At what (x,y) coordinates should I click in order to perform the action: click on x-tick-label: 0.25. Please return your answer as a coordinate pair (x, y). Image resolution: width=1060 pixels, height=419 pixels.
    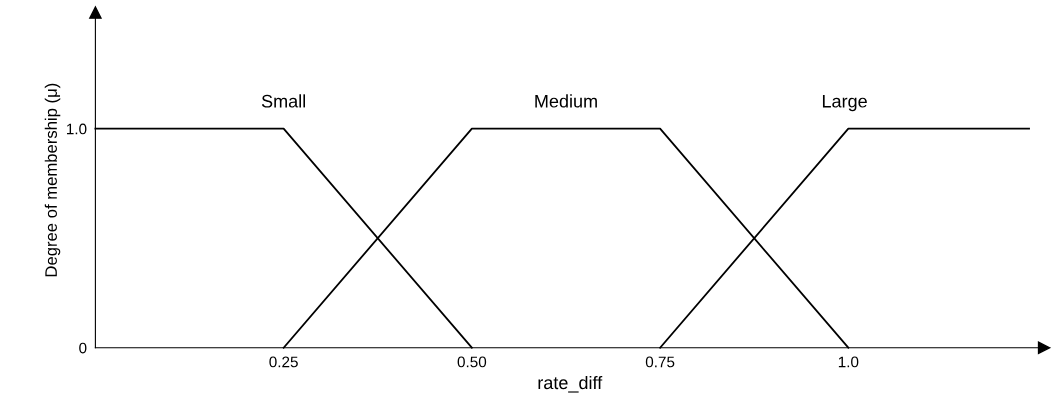
    Looking at the image, I should click on (283, 362).